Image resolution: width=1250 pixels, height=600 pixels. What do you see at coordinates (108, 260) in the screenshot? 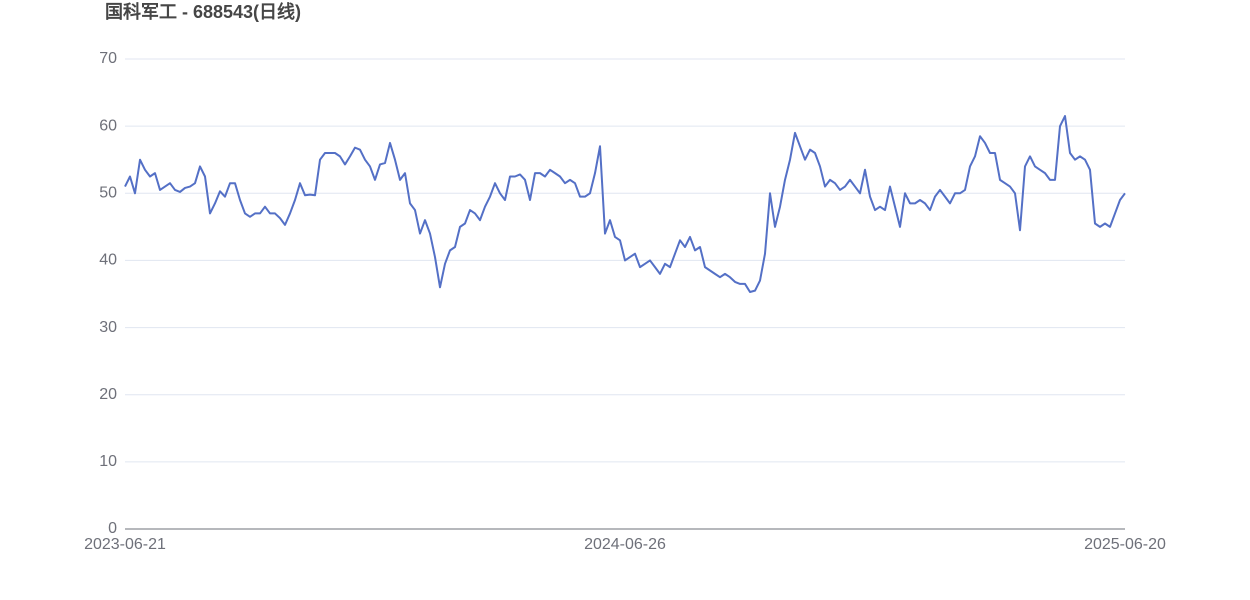
I see `y-tick-label: 40` at bounding box center [108, 260].